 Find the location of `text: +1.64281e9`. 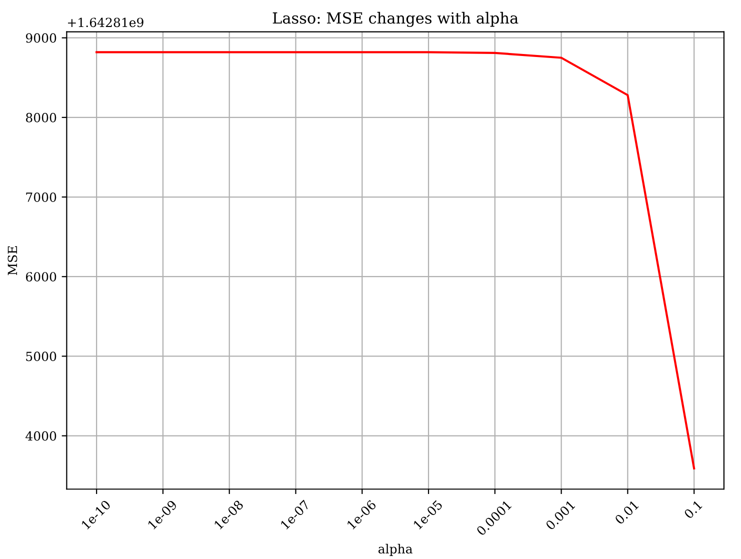

text: +1.64281e9 is located at coordinates (106, 23).